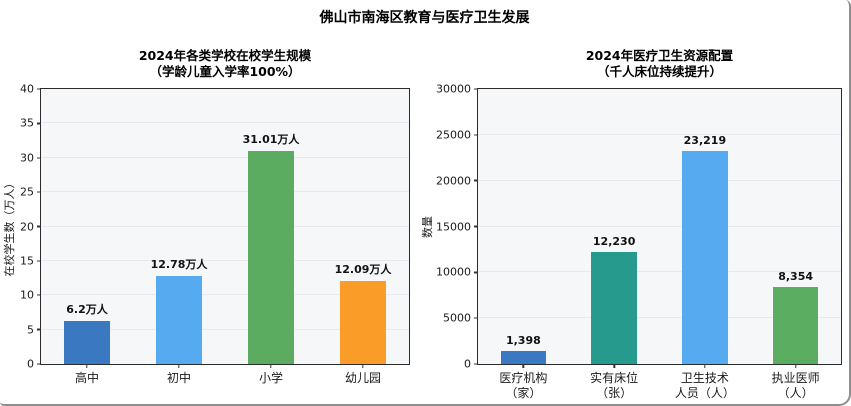  I want to click on y-tick: 30000, so click(457, 89).